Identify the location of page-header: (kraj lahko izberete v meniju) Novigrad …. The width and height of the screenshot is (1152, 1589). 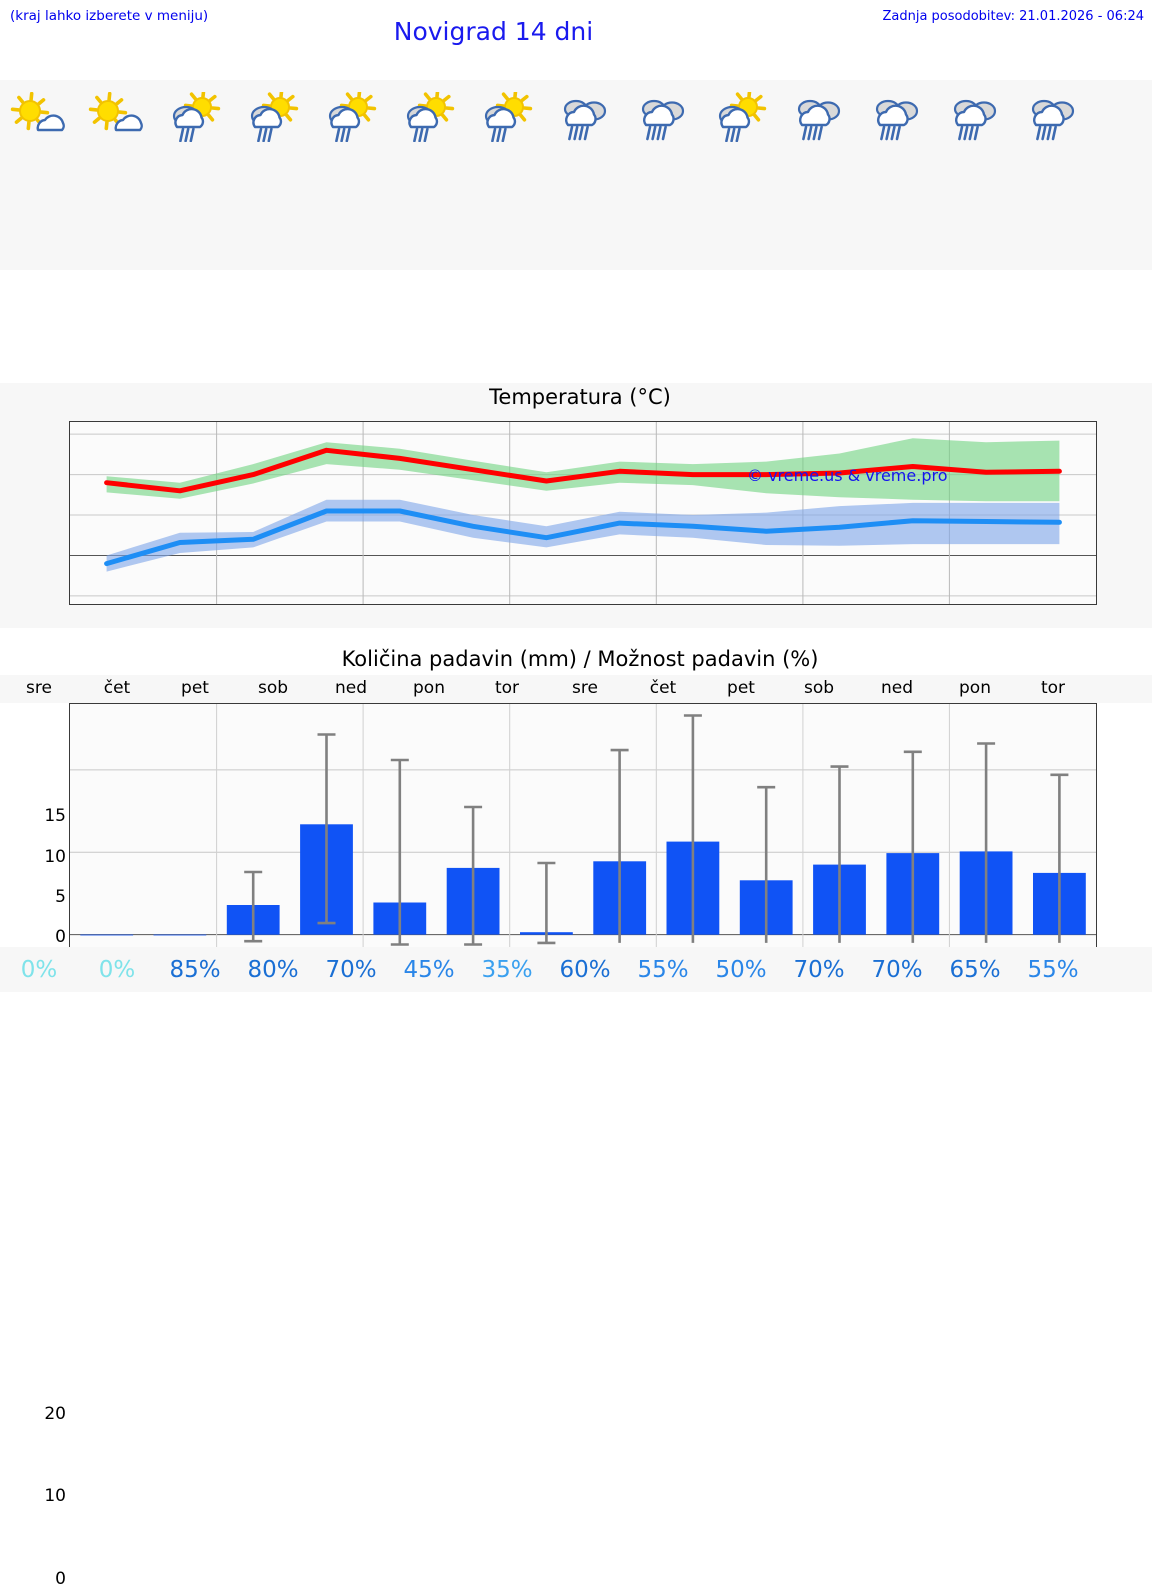
(576, 31).